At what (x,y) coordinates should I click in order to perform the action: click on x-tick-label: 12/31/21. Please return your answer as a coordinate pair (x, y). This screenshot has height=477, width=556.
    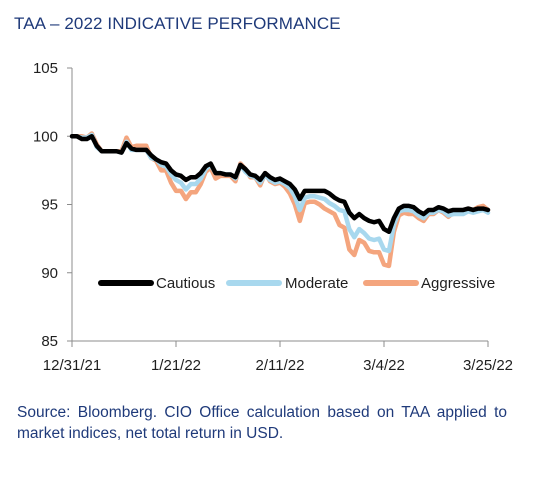
    Looking at the image, I should click on (72, 365).